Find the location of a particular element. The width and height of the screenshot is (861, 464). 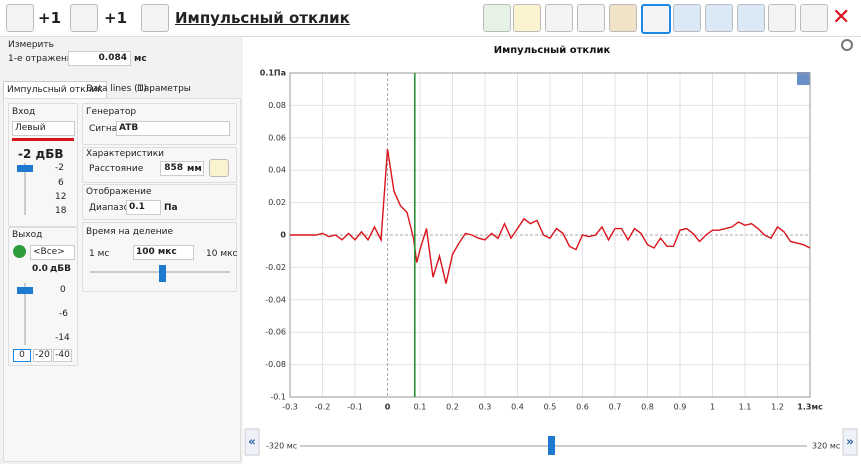

generator-group is located at coordinates (159, 124).